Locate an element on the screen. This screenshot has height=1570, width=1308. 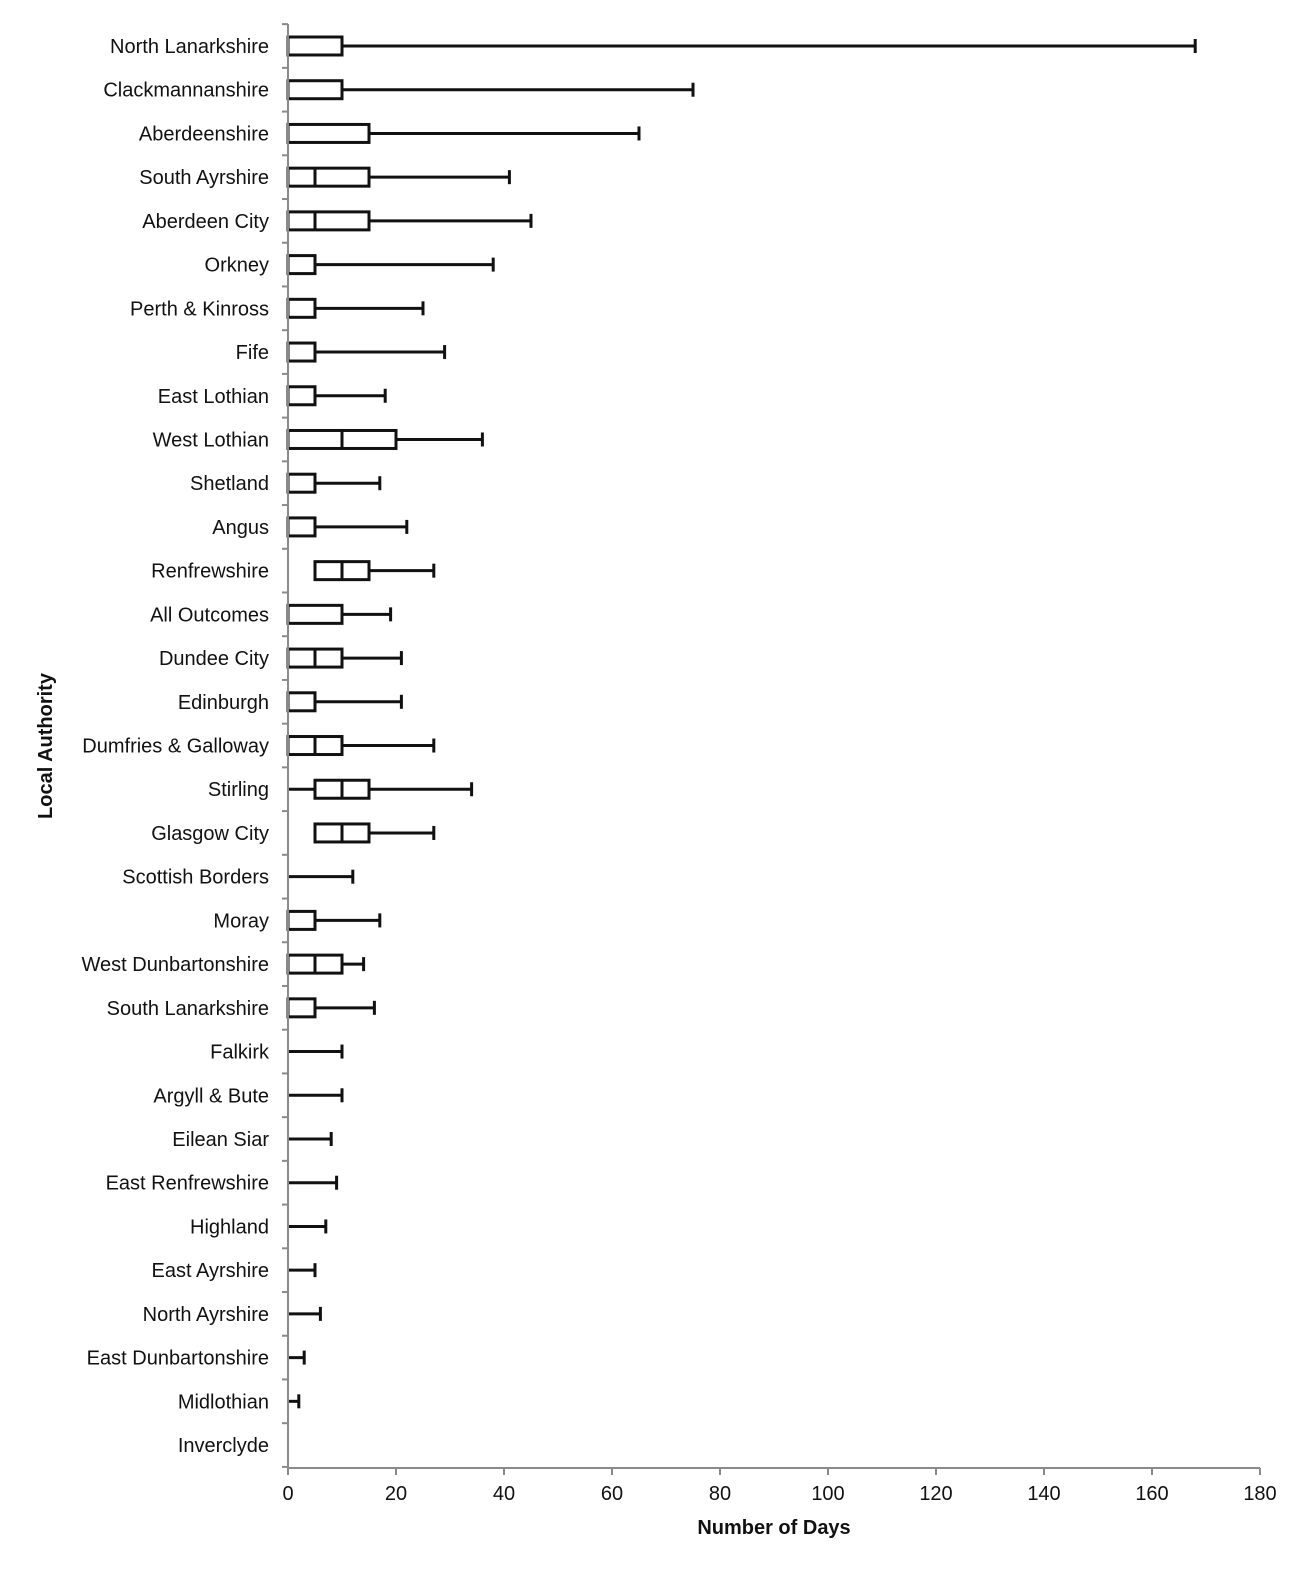
category-label: All Outcomes is located at coordinates (209, 615).